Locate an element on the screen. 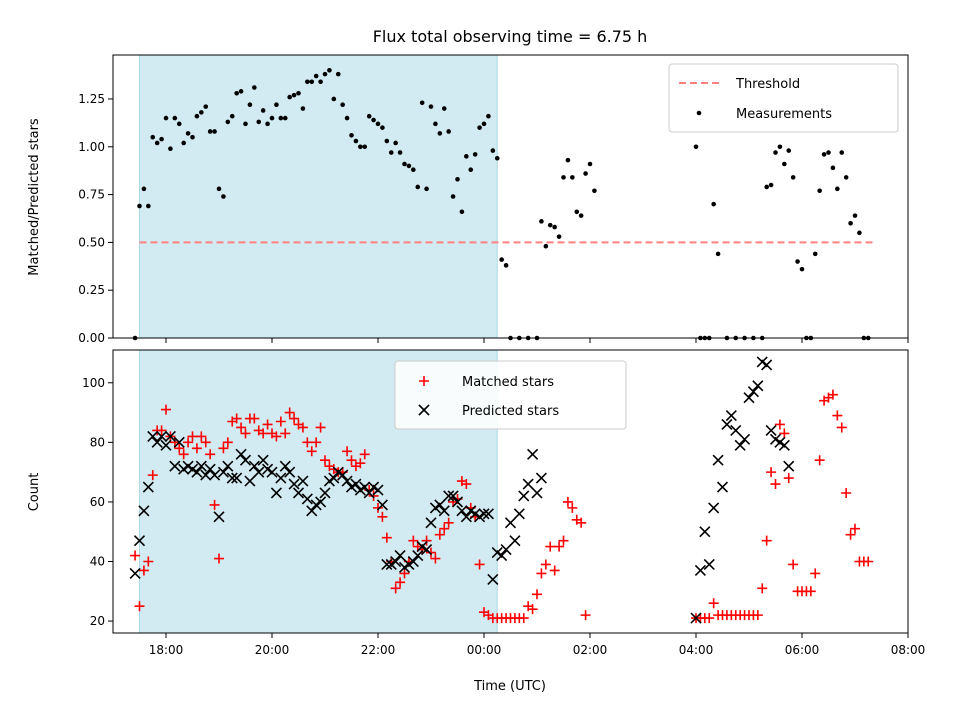 The image size is (960, 720). top-y-tick-label: 0.25 is located at coordinates (91, 290).